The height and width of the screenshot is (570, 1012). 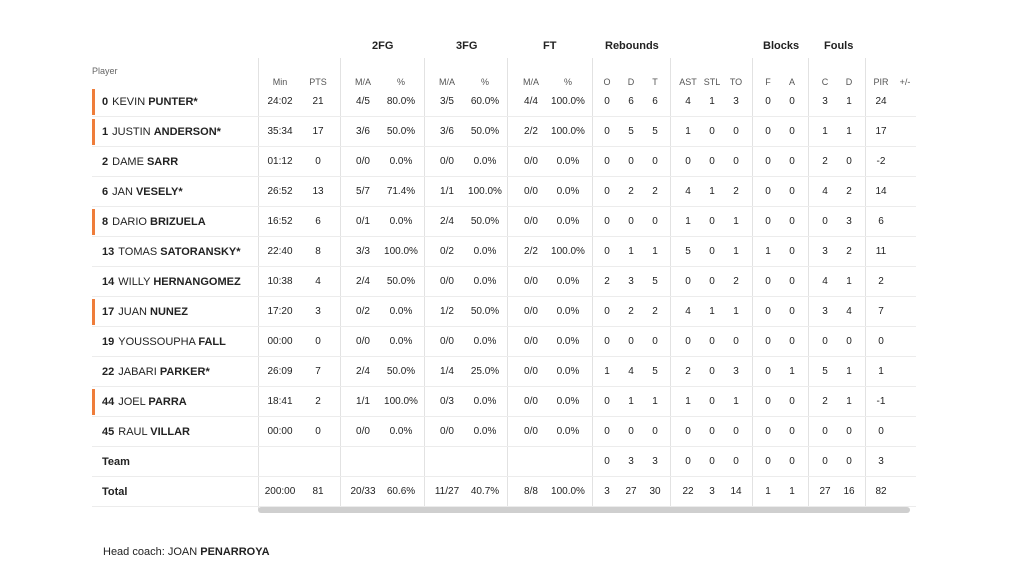 I want to click on player-name: 22 JABARI PARKER*, so click(x=156, y=372).